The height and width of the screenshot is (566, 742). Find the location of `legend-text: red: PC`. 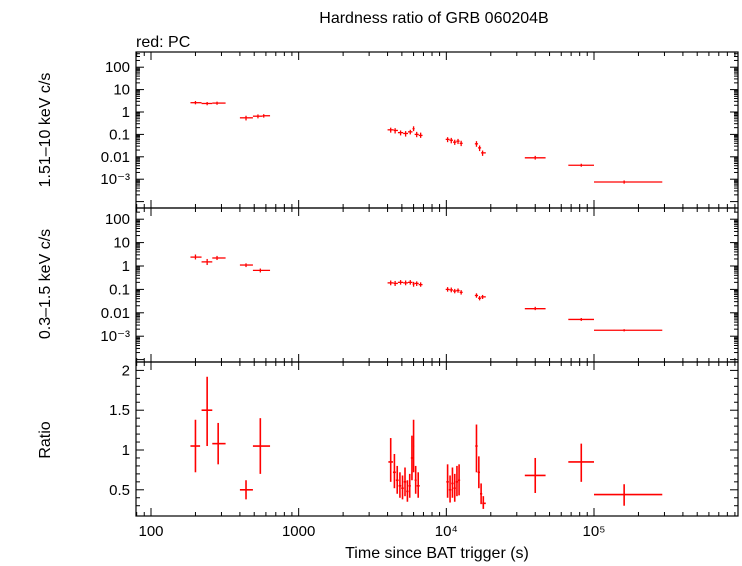

legend-text: red: PC is located at coordinates (163, 42).